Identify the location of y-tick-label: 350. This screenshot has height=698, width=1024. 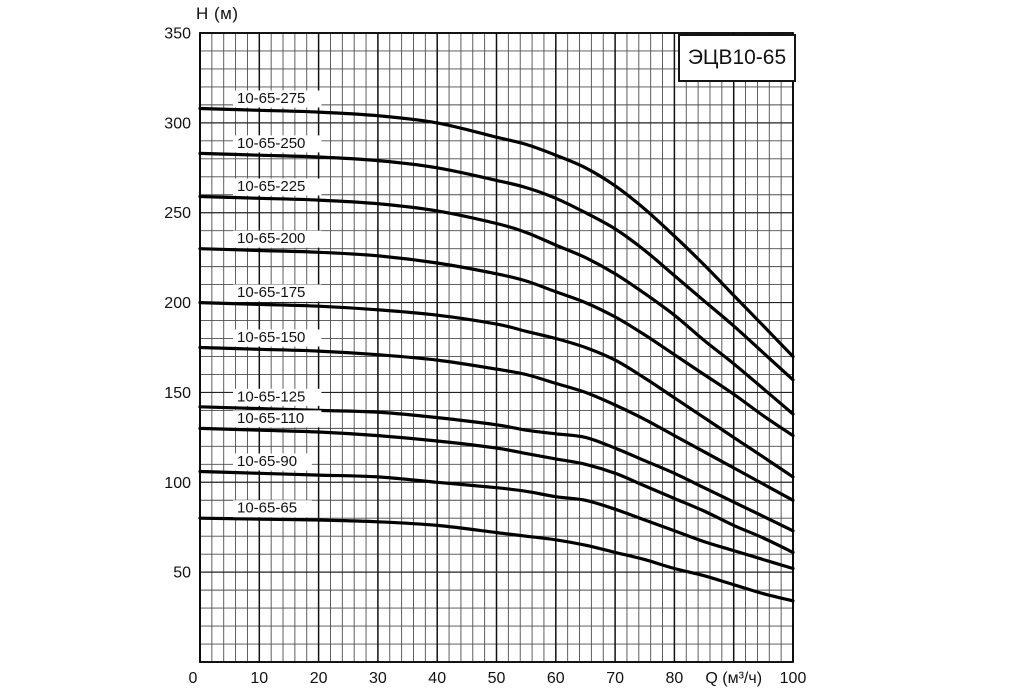
(177, 34).